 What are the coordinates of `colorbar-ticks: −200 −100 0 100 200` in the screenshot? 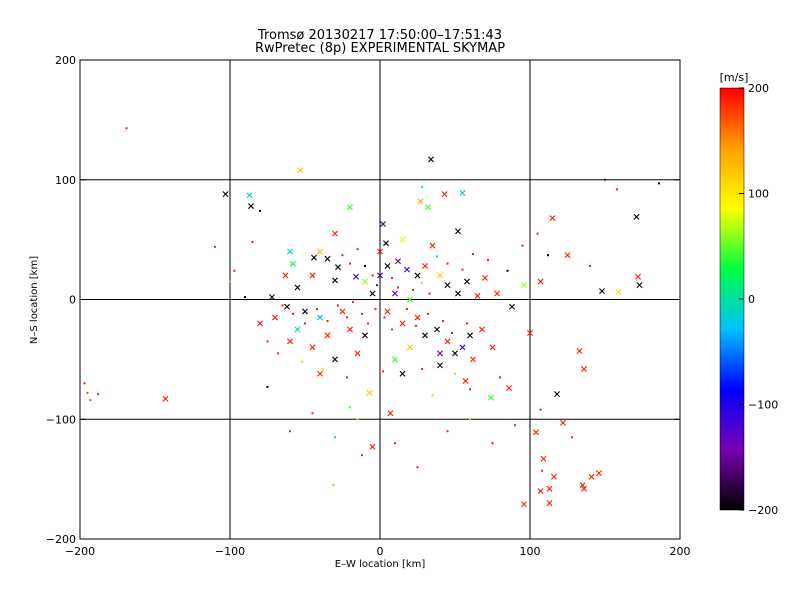 It's located at (758, 299).